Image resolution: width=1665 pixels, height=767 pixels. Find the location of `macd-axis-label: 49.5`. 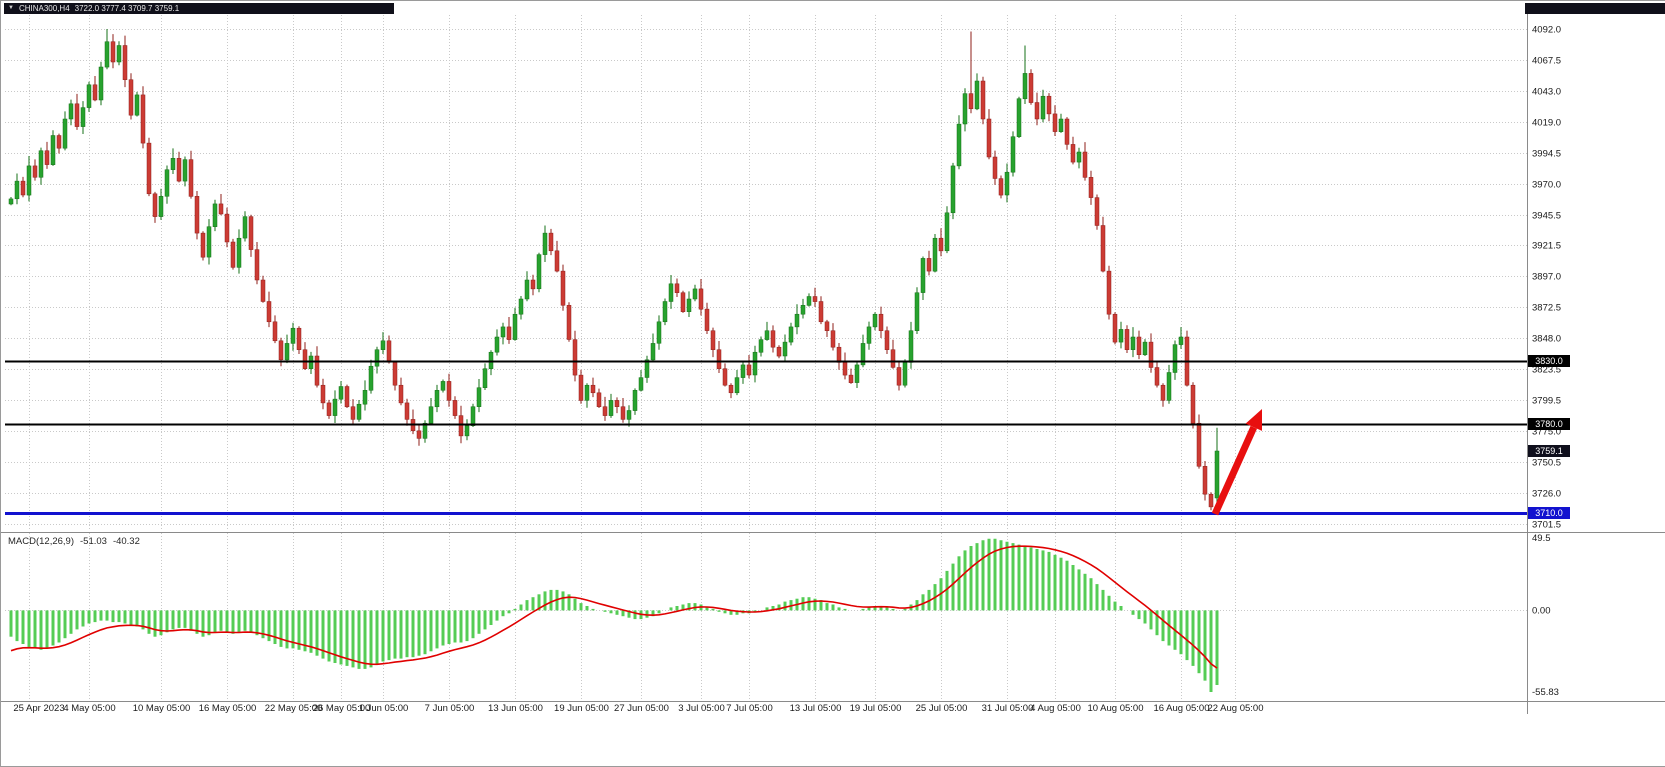

macd-axis-label: 49.5 is located at coordinates (1541, 538).